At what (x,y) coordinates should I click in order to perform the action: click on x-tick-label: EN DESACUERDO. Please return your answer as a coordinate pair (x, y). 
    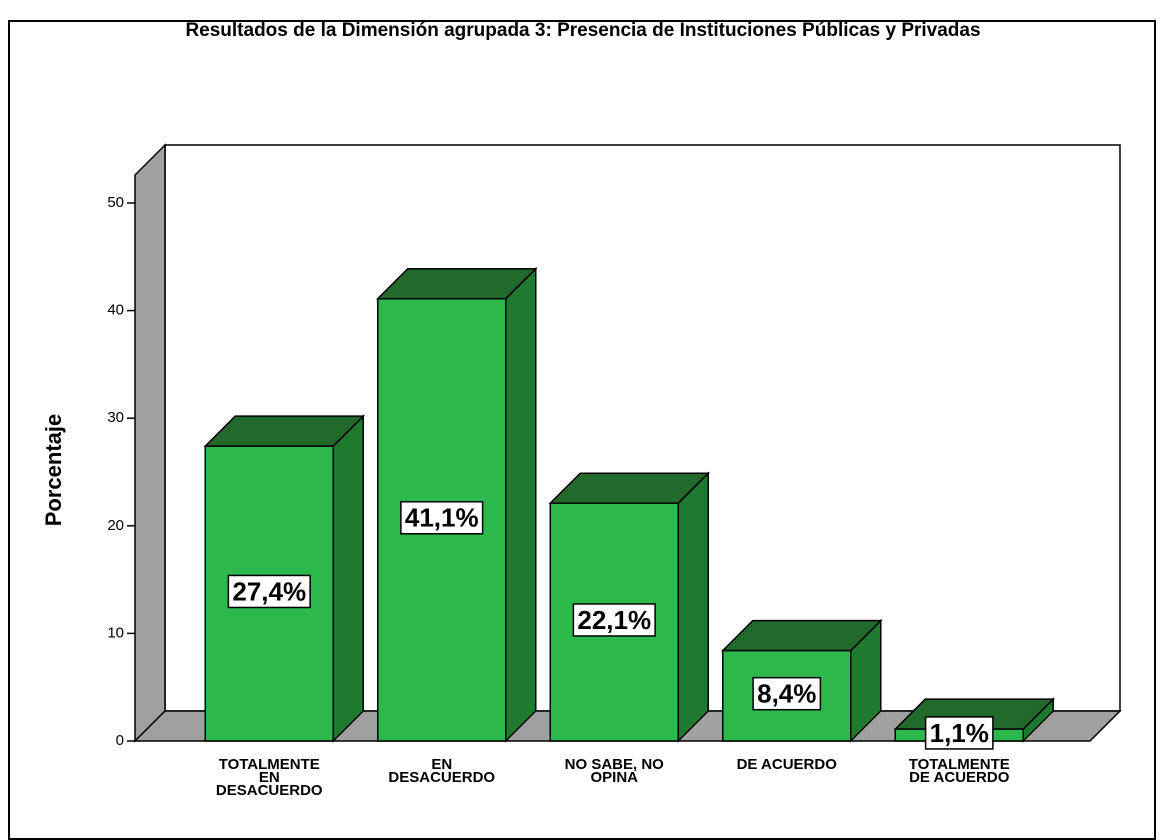
    Looking at the image, I should click on (442, 771).